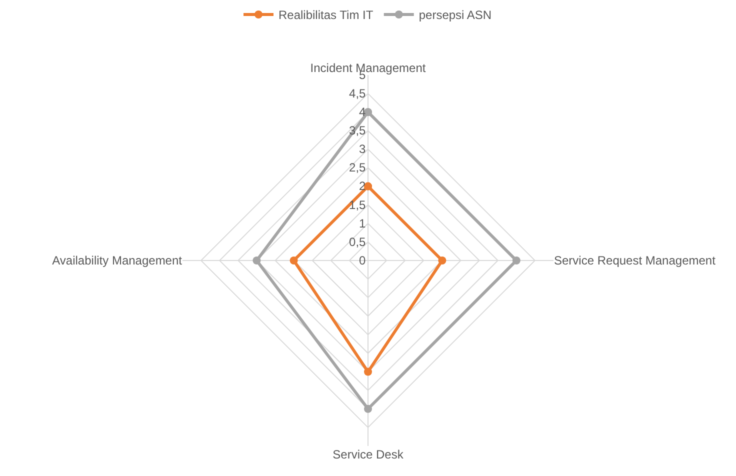 The width and height of the screenshot is (736, 476). Describe the element at coordinates (357, 205) in the screenshot. I see `y-tick-label: 1,5` at that location.